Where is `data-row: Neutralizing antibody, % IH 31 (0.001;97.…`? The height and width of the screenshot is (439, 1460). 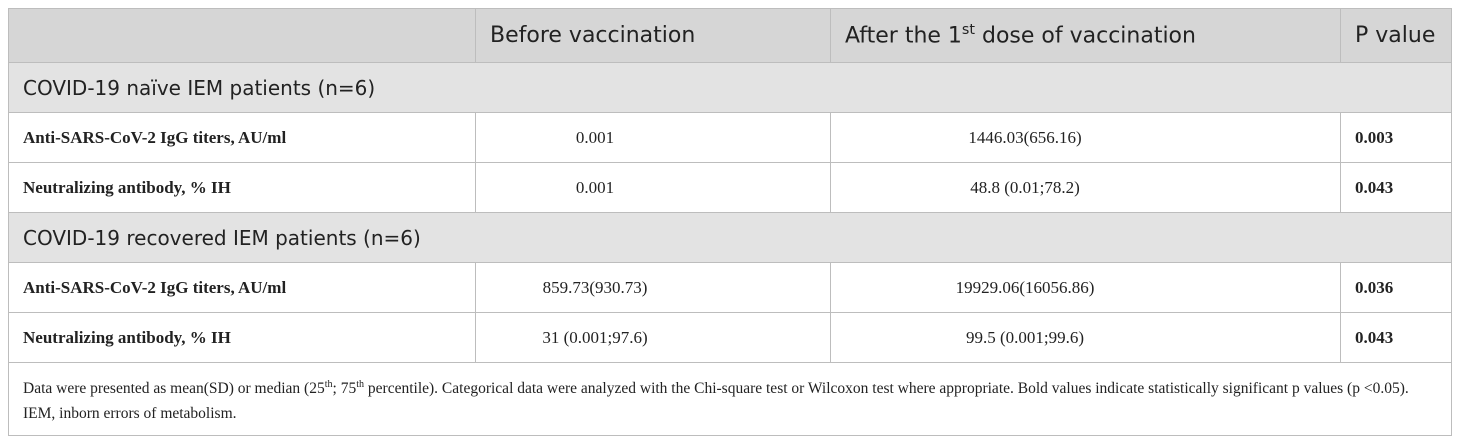
data-row: Neutralizing antibody, % IH 31 (0.001;97.… is located at coordinates (730, 337).